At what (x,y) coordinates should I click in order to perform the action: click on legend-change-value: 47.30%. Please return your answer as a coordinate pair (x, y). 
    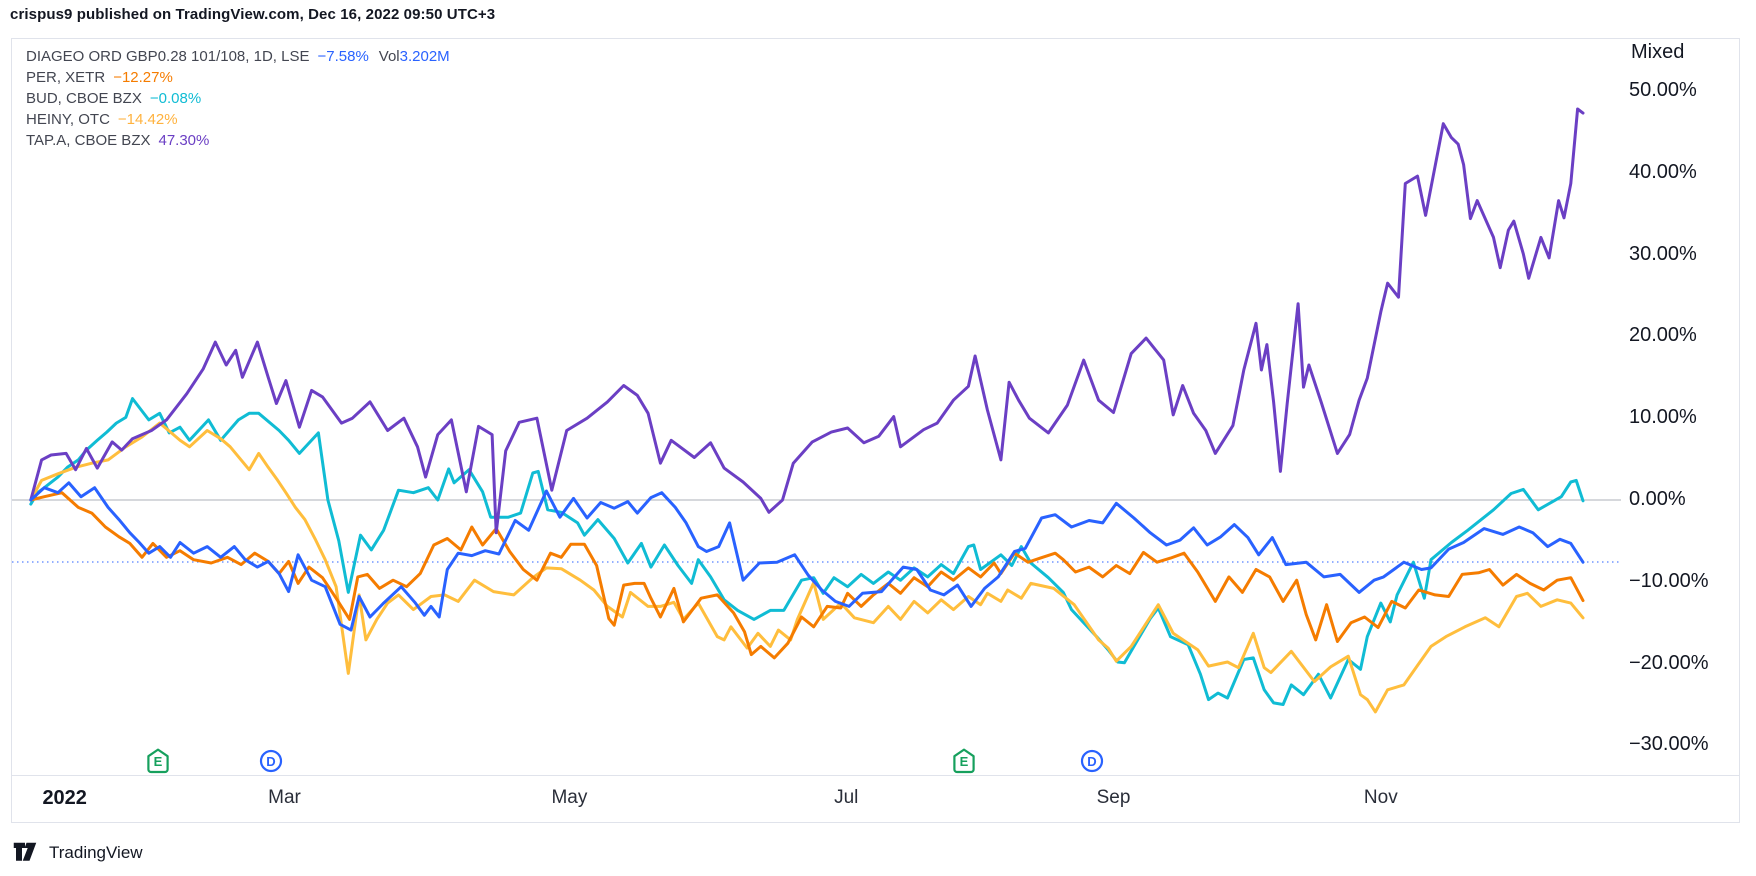
    Looking at the image, I should click on (184, 140).